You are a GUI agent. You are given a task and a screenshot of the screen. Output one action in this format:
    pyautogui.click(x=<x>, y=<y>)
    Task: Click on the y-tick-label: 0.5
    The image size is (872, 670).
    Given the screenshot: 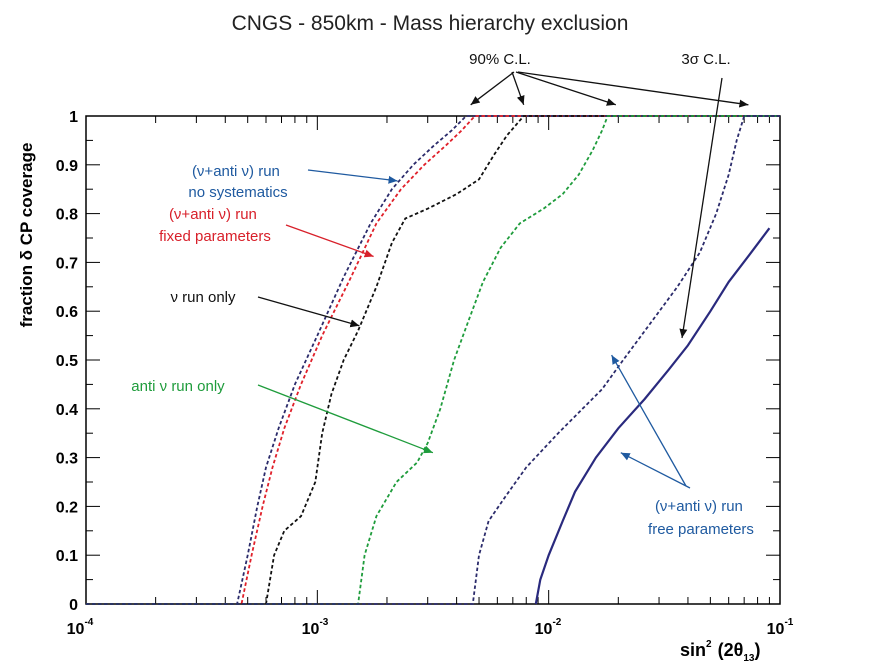 What is the action you would take?
    pyautogui.click(x=67, y=361)
    